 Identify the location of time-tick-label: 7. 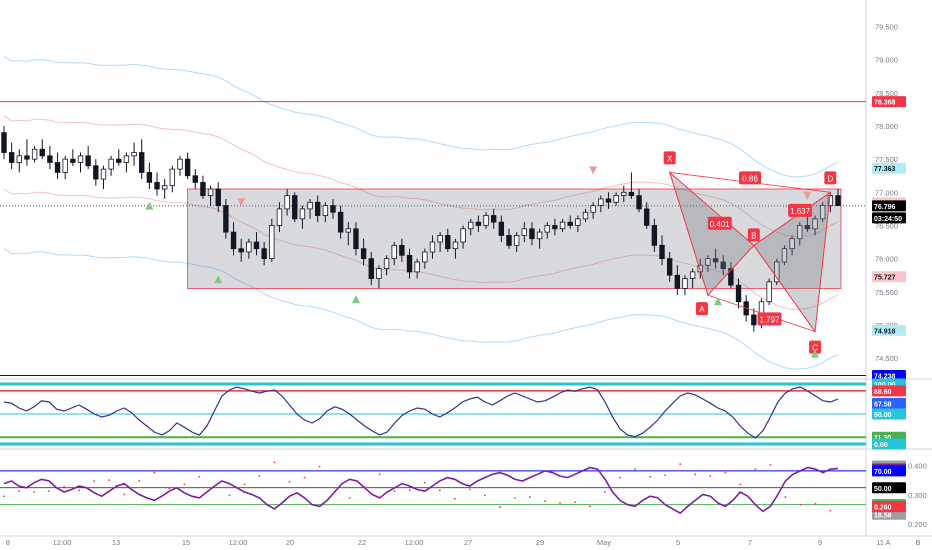
(750, 542).